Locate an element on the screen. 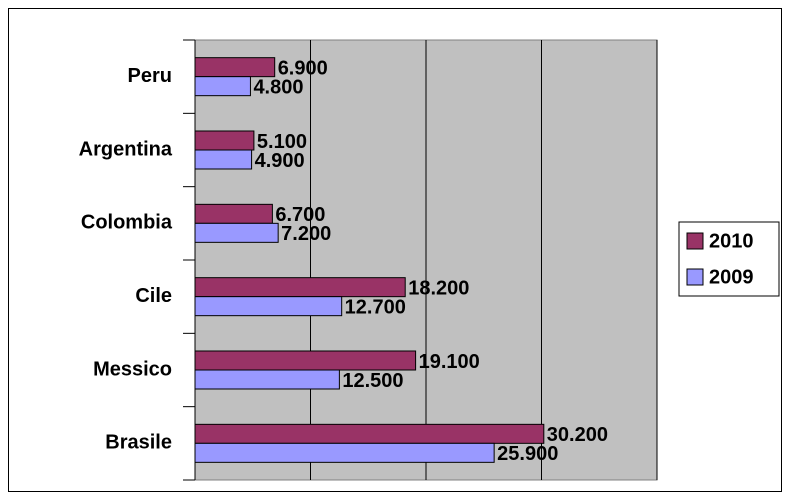  data-label: 30.200 is located at coordinates (577, 435).